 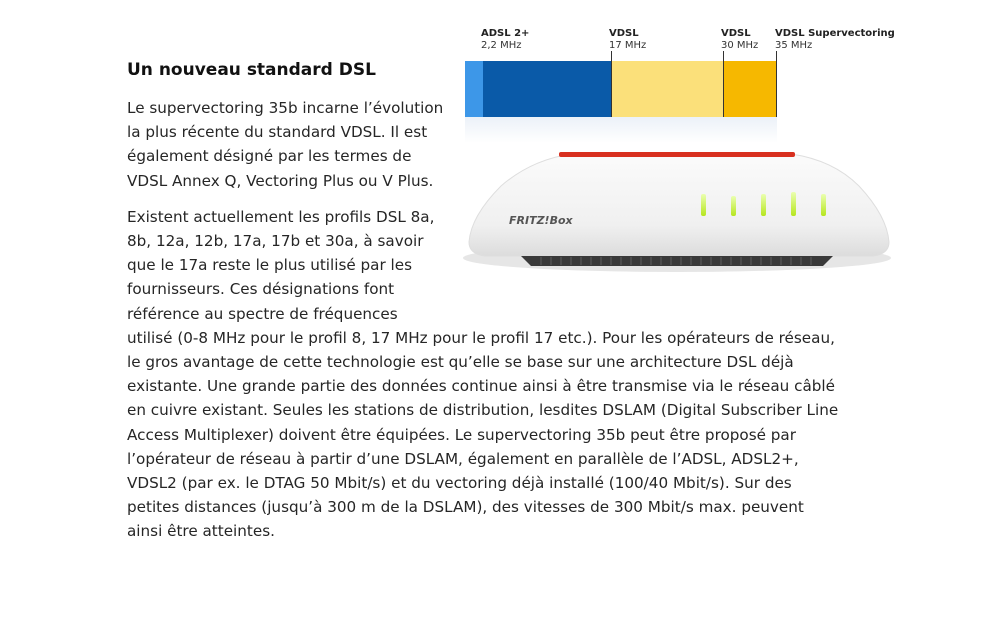 What do you see at coordinates (501, 45) in the screenshot?
I see `band-frequency: 2,2 MHz` at bounding box center [501, 45].